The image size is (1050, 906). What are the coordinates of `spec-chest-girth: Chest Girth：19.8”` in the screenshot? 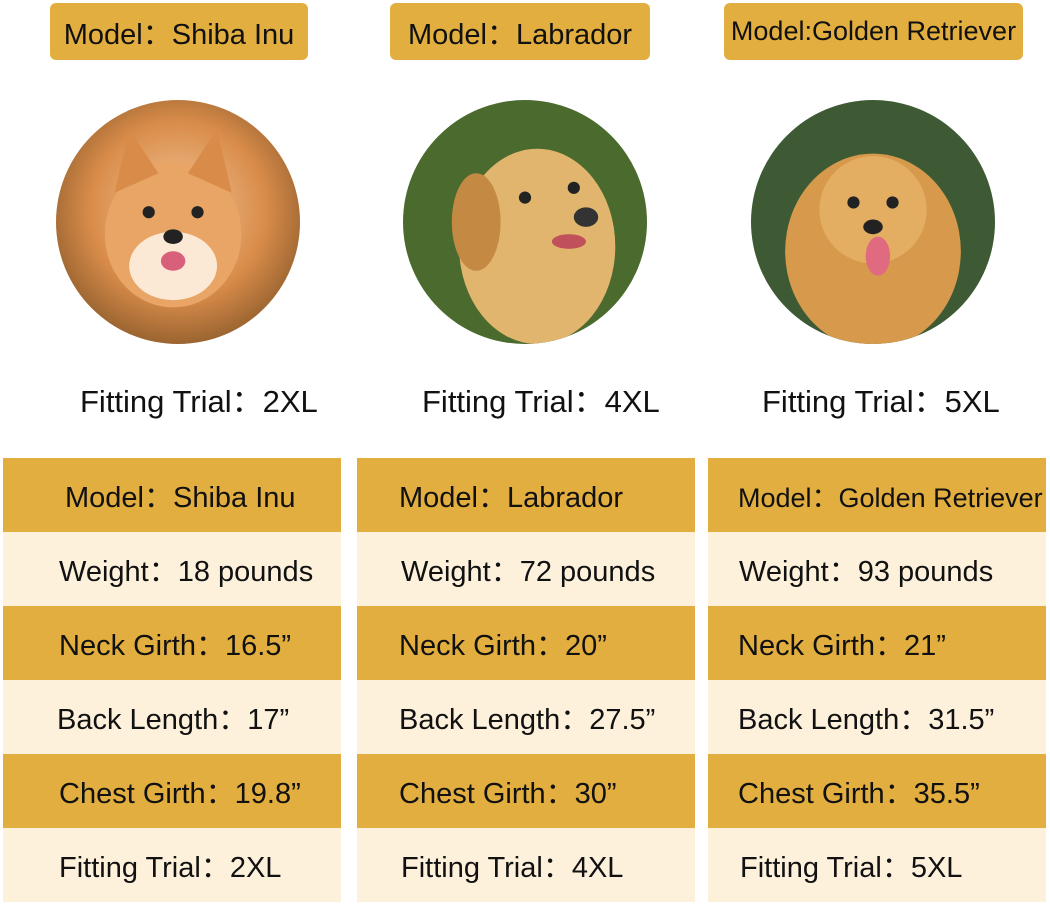 It's located at (172, 791).